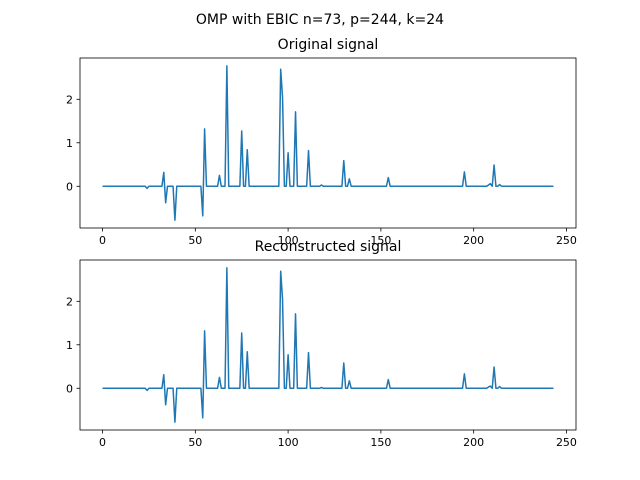 The height and width of the screenshot is (480, 640). What do you see at coordinates (473, 442) in the screenshot?
I see `x-tick-label-reconstructed-200: 200` at bounding box center [473, 442].